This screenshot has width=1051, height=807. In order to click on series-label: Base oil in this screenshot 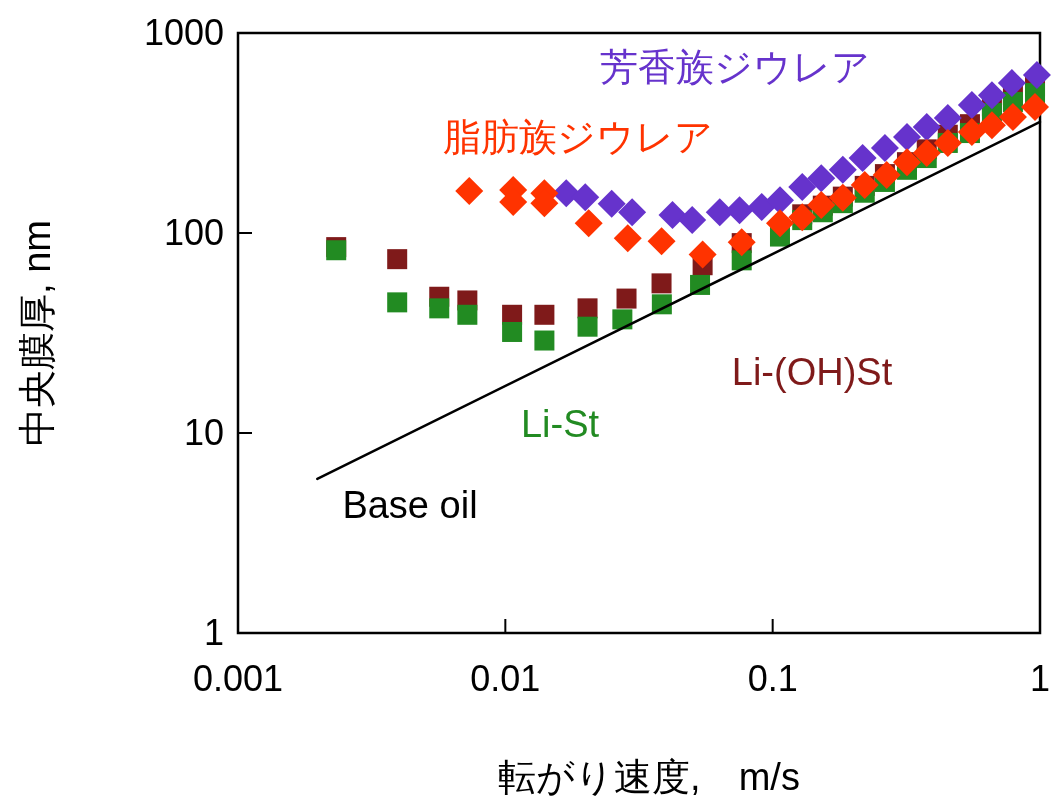, I will do `click(410, 505)`.